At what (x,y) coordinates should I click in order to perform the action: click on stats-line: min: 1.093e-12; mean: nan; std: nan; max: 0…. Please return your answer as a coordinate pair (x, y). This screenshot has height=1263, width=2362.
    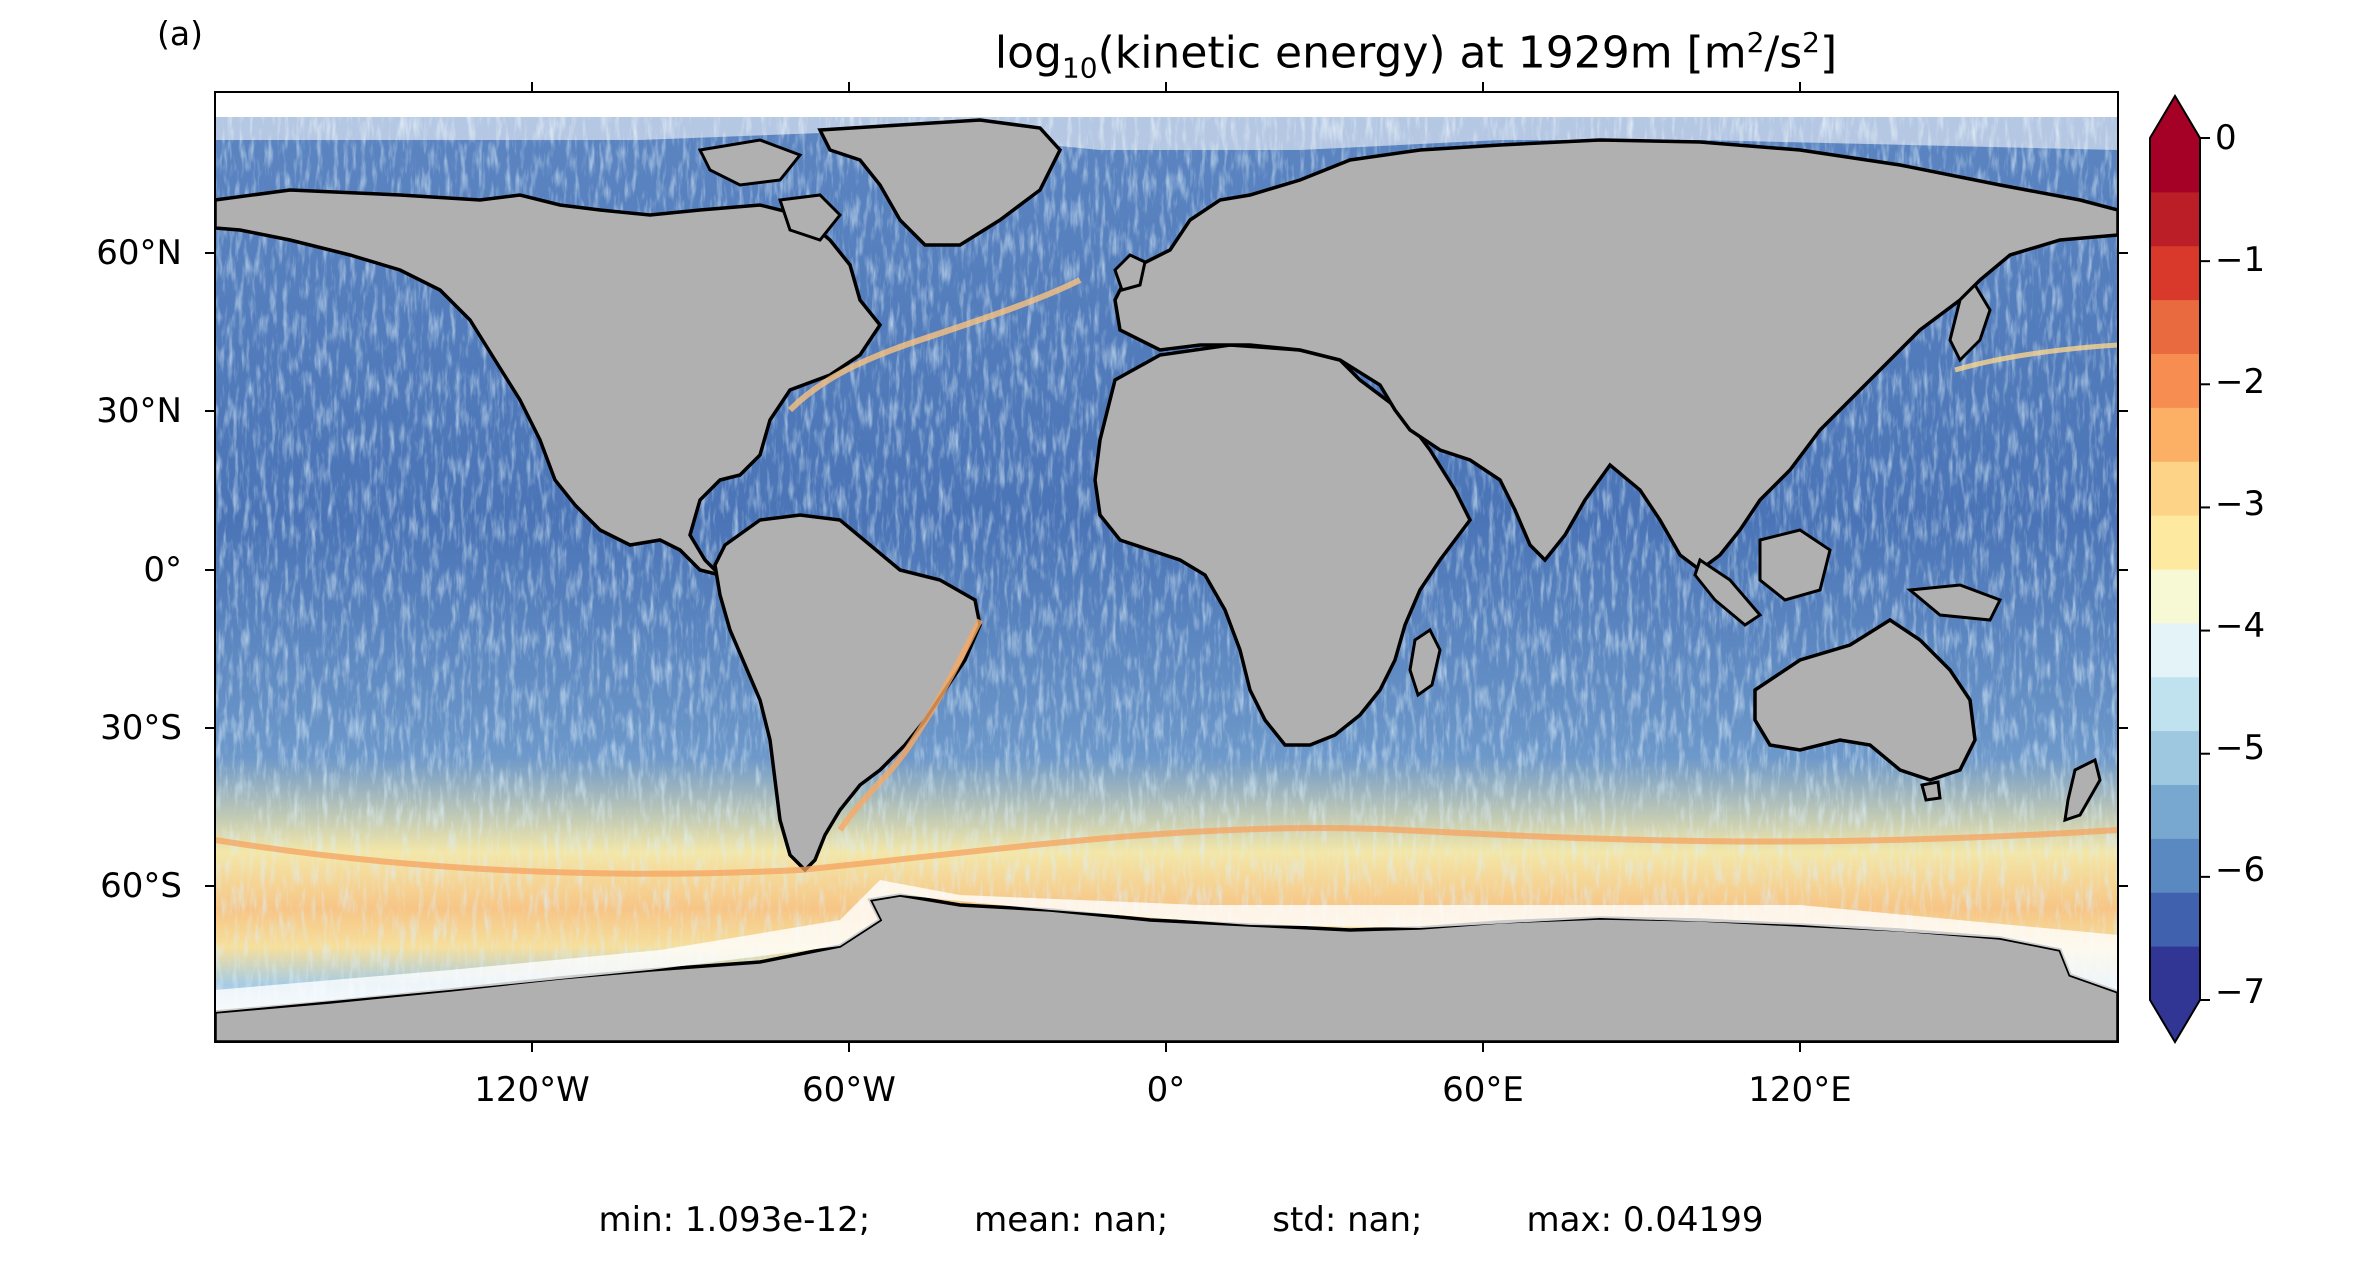
    Looking at the image, I should click on (1181, 1220).